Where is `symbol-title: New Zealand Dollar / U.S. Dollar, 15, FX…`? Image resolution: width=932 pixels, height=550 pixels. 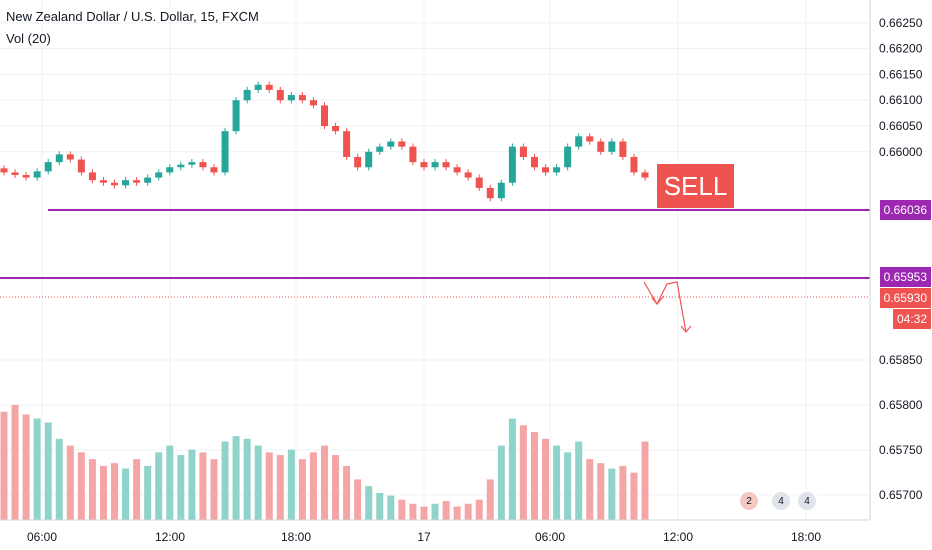
symbol-title: New Zealand Dollar / U.S. Dollar, 15, FX… is located at coordinates (132, 16).